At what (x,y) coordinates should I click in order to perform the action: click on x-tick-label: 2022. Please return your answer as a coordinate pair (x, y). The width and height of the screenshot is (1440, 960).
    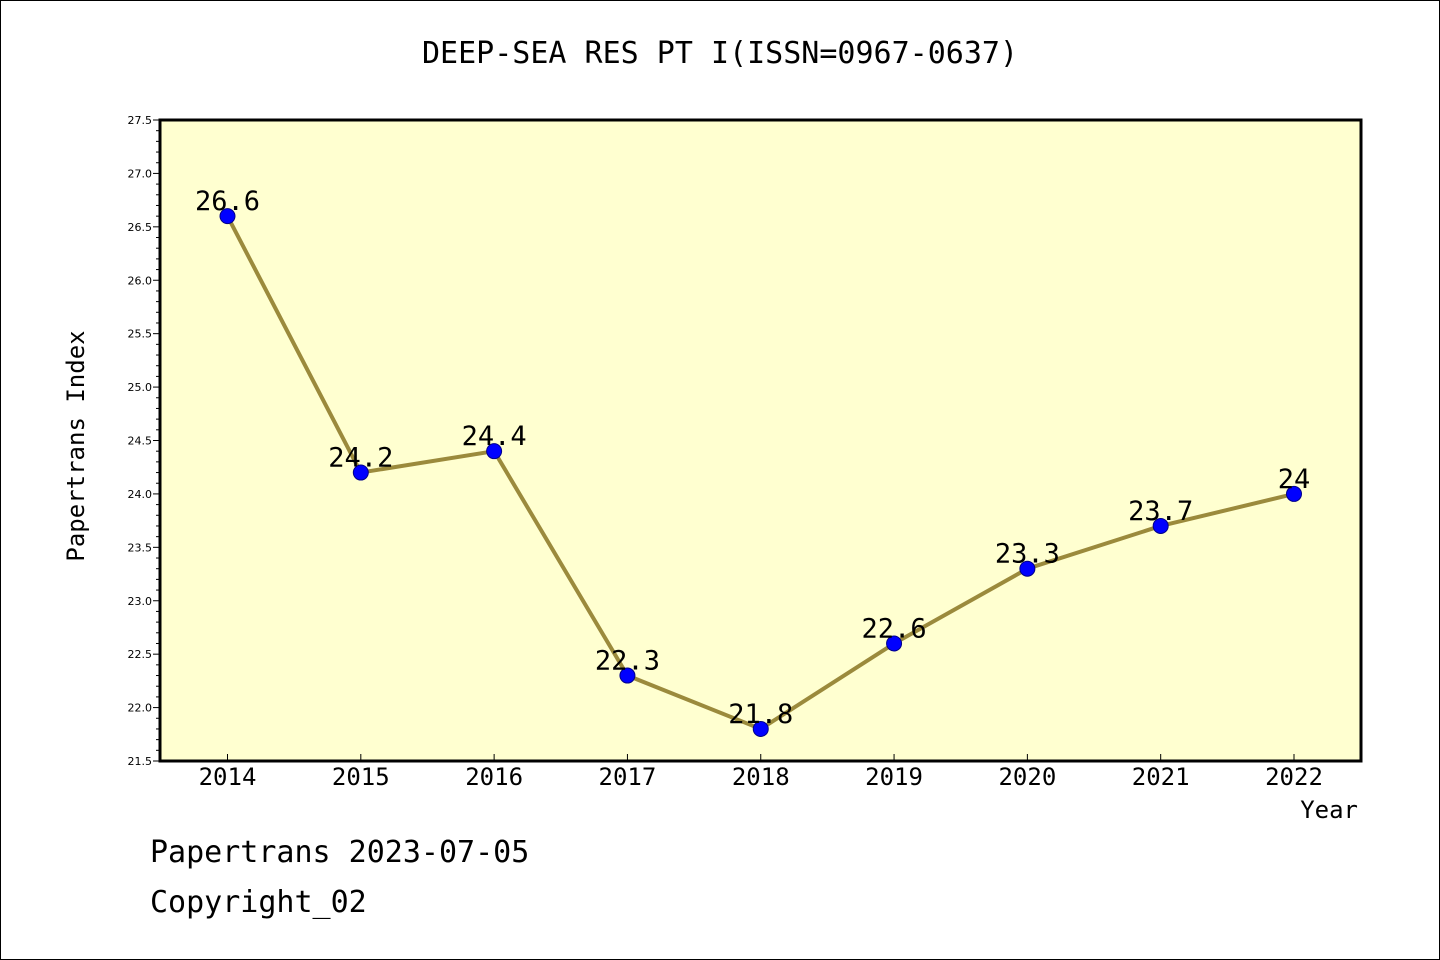
    Looking at the image, I should click on (1294, 777).